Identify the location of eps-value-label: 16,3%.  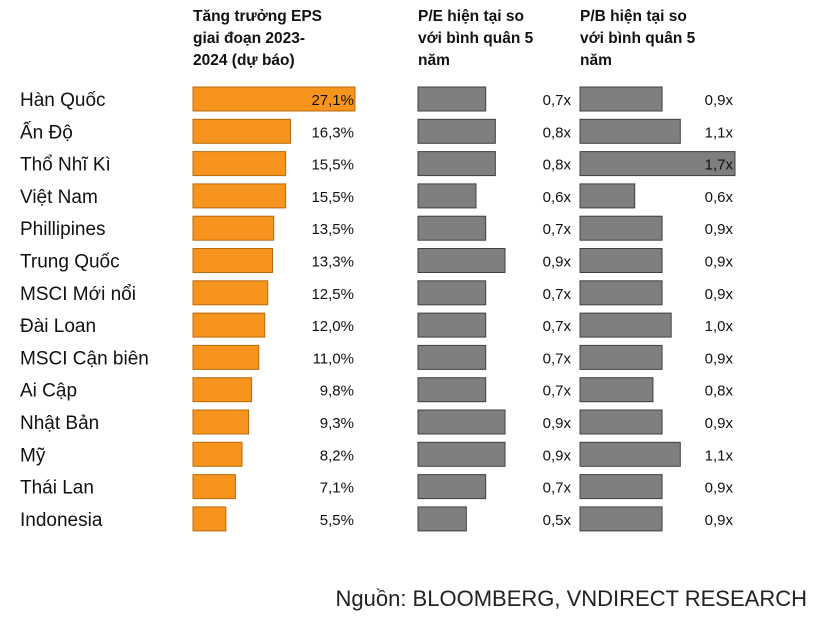
(332, 132).